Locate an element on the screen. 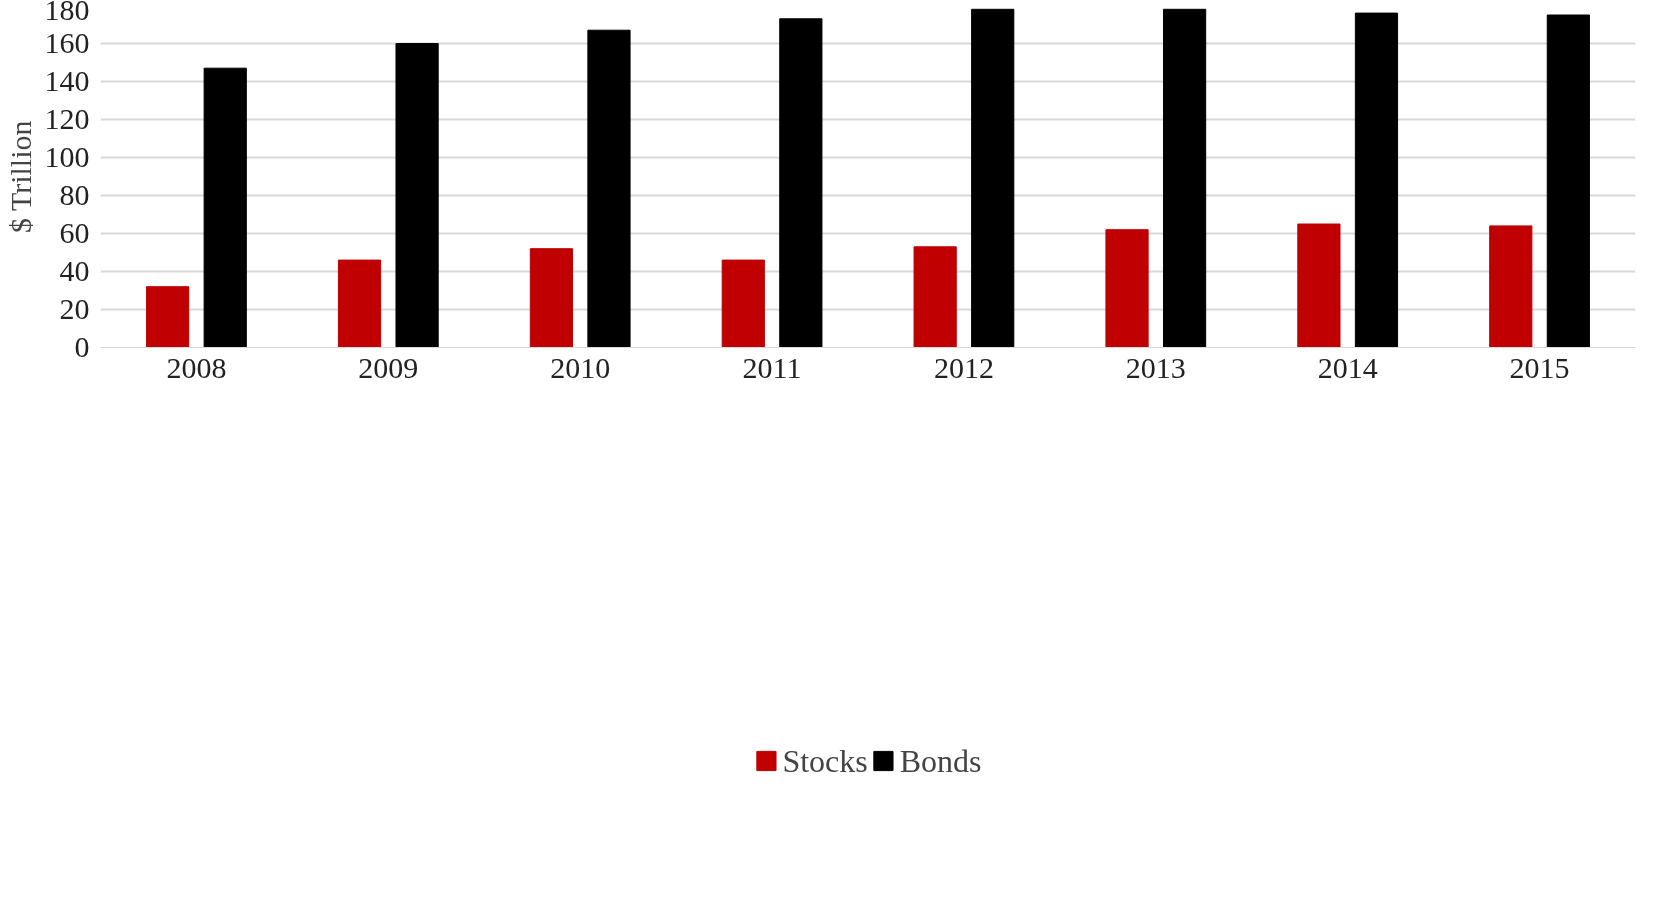  x-tick-label: 2015 is located at coordinates (1539, 367).